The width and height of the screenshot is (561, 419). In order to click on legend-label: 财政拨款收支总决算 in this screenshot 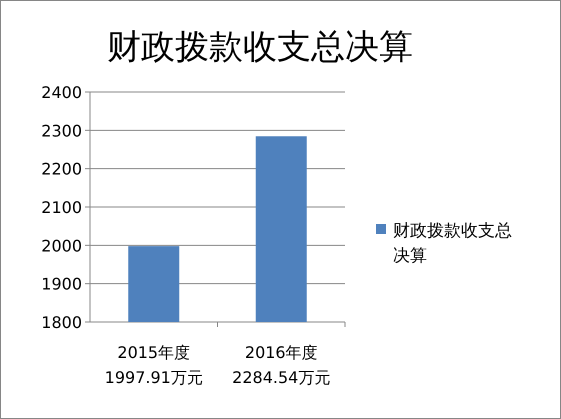, I will do `click(452, 243)`.